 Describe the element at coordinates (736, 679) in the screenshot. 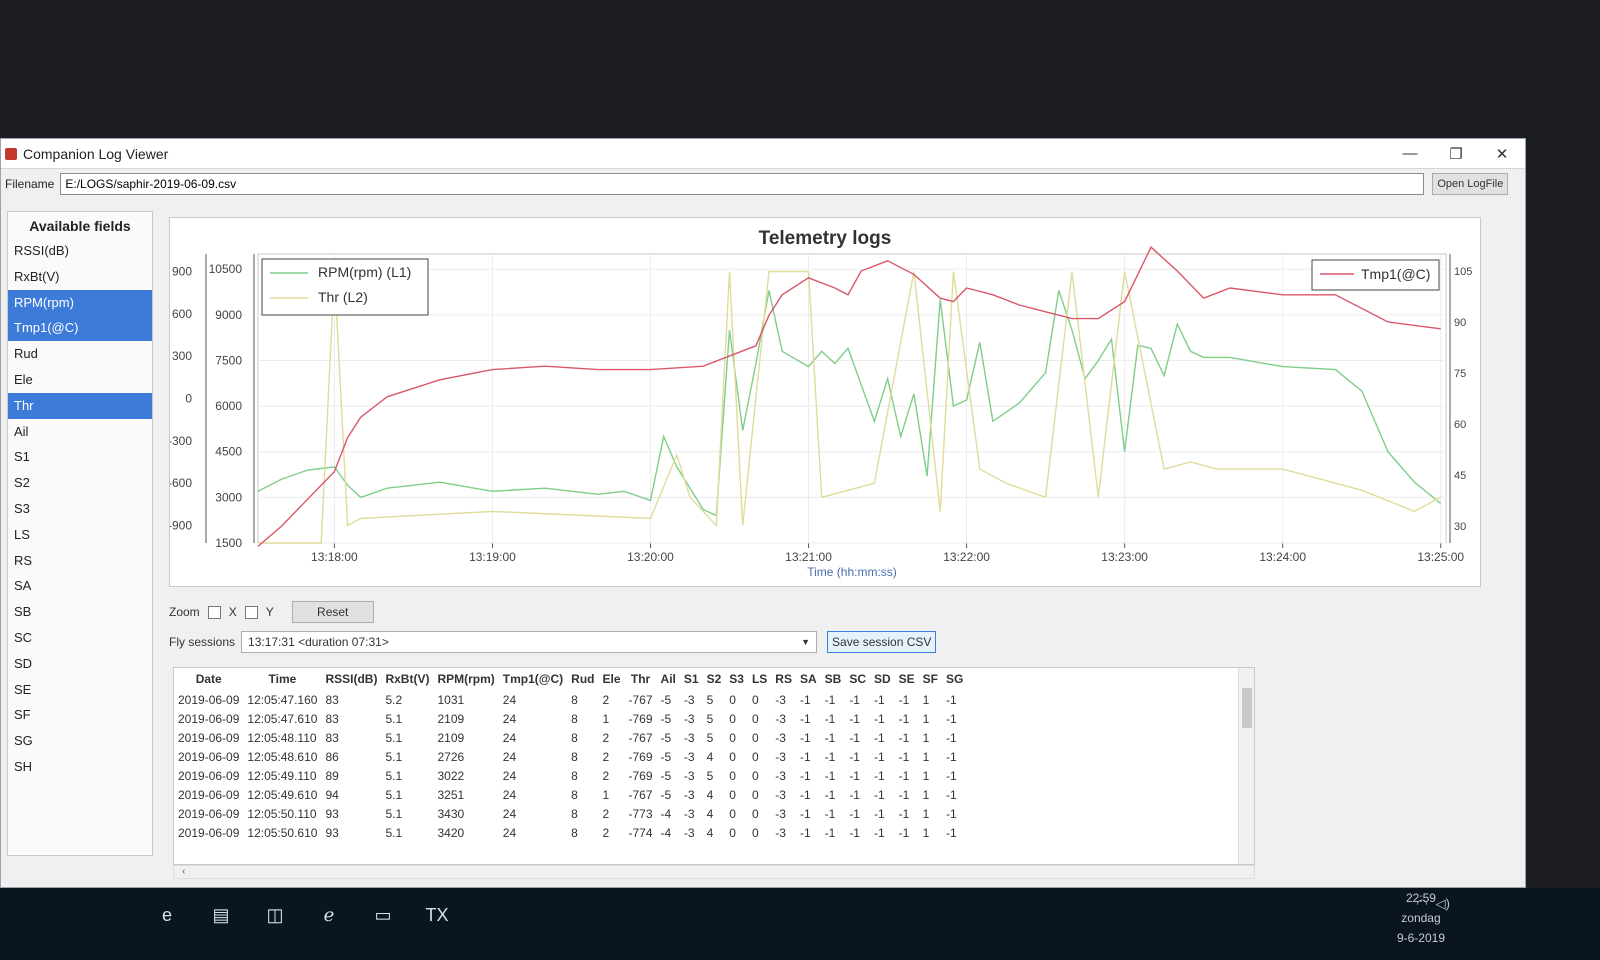

I see `column-header: S3` at that location.